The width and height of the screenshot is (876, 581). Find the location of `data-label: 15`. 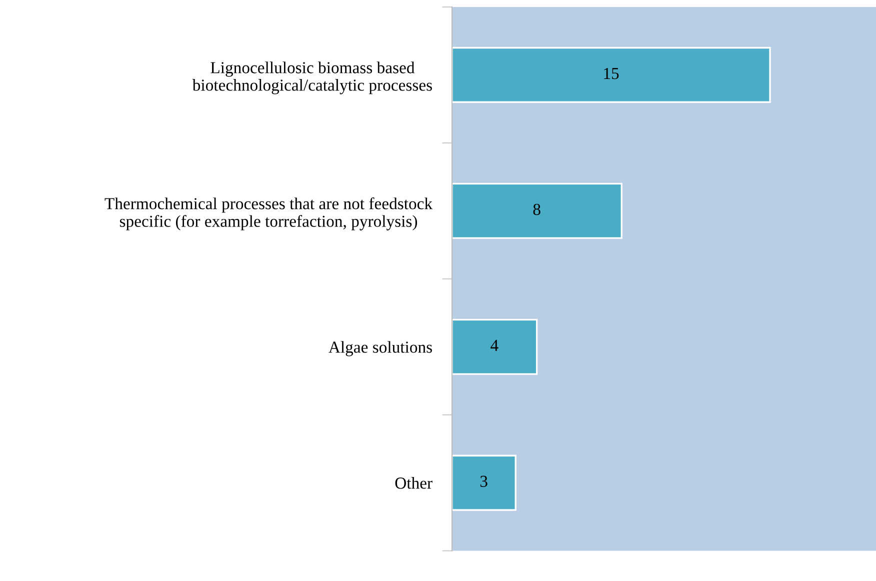

data-label: 15 is located at coordinates (611, 74).